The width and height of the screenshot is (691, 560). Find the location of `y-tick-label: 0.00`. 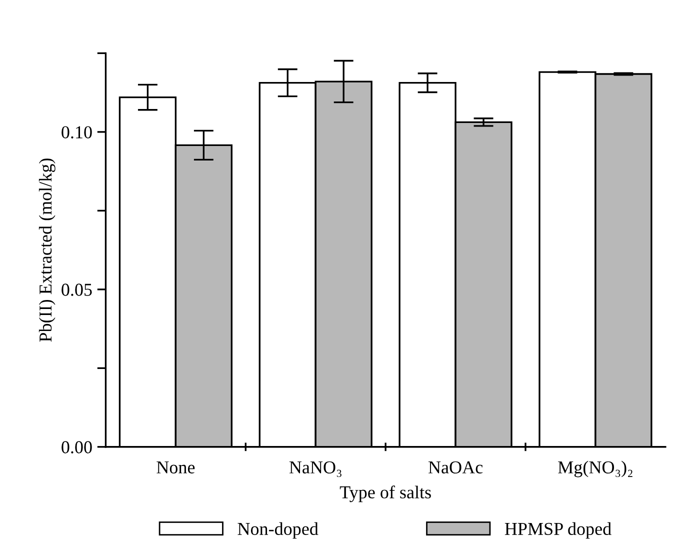

y-tick-label: 0.00 is located at coordinates (77, 447).